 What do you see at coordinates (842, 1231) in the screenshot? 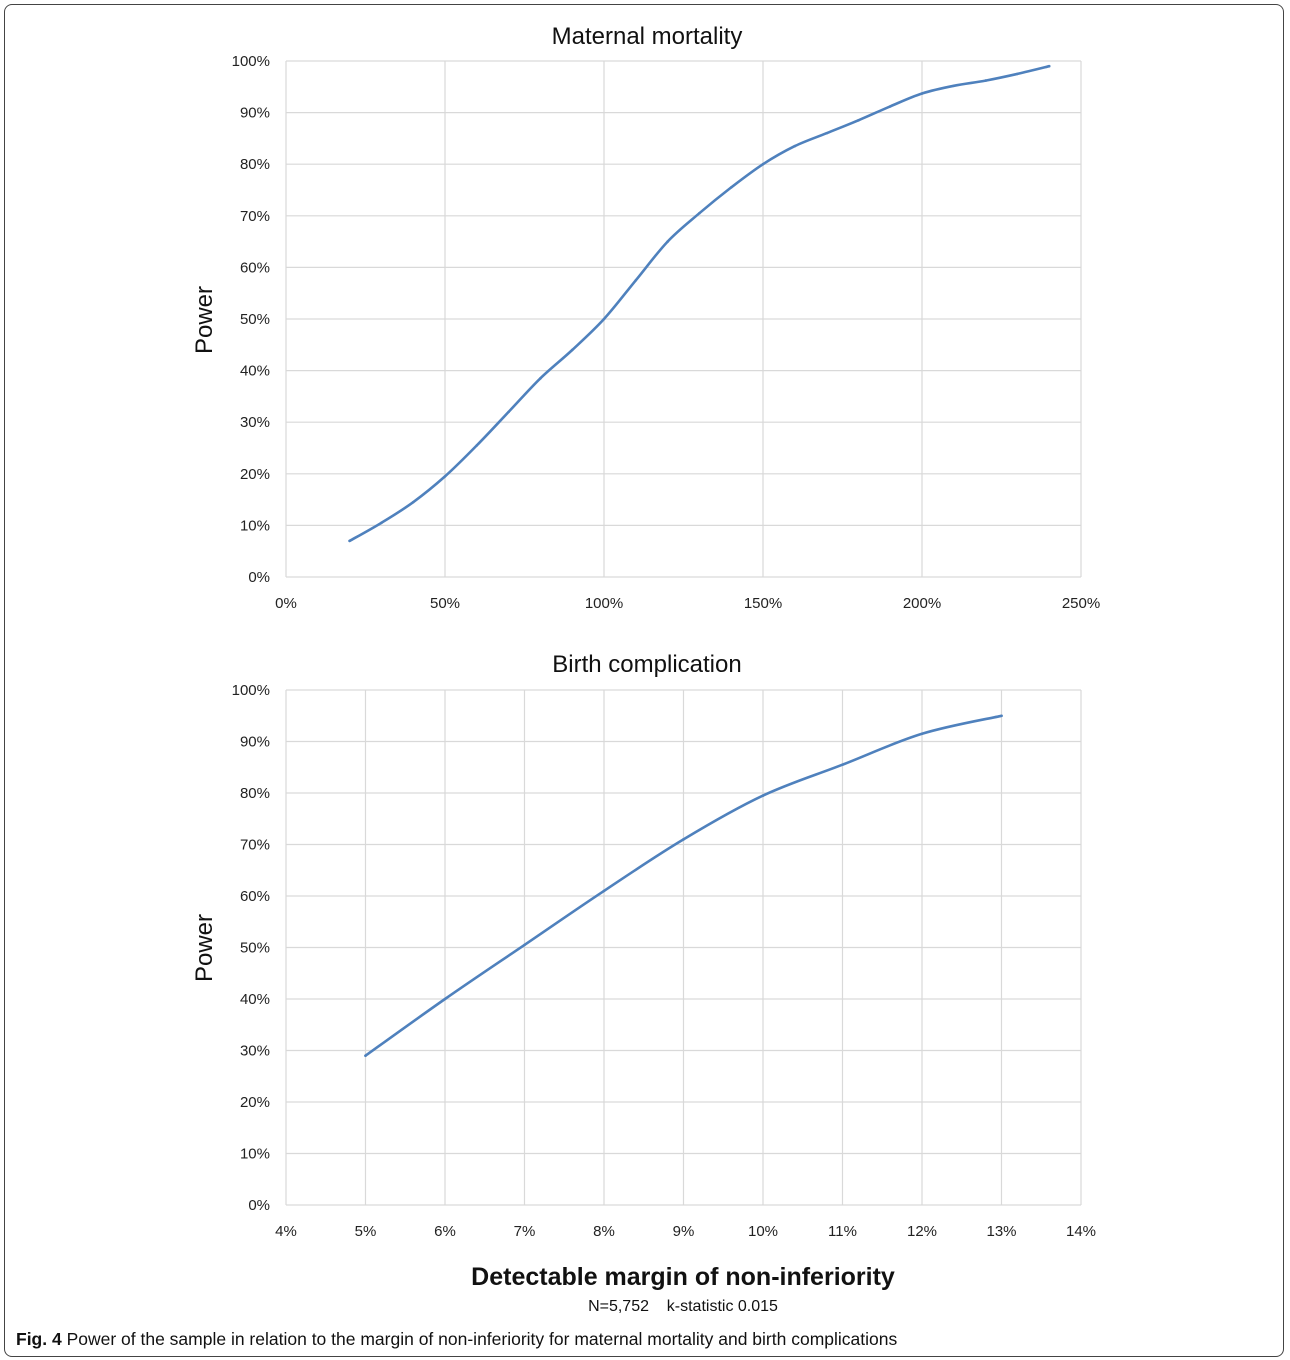
I see `x-tick-label: 11%` at bounding box center [842, 1231].